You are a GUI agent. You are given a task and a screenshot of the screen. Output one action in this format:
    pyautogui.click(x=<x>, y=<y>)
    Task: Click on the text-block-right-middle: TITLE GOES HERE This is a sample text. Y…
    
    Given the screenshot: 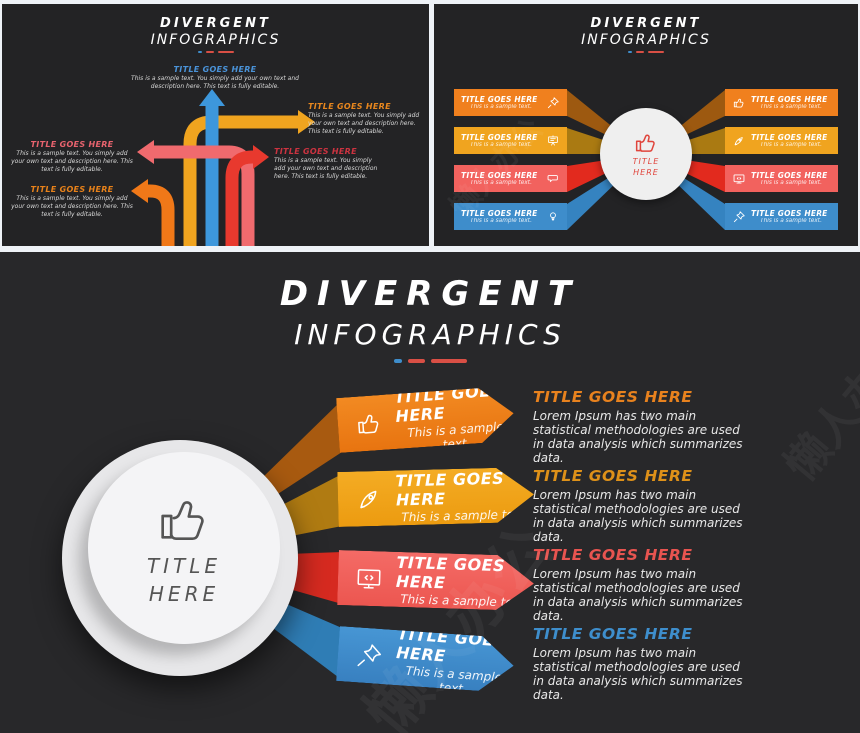 What is the action you would take?
    pyautogui.click(x=326, y=163)
    